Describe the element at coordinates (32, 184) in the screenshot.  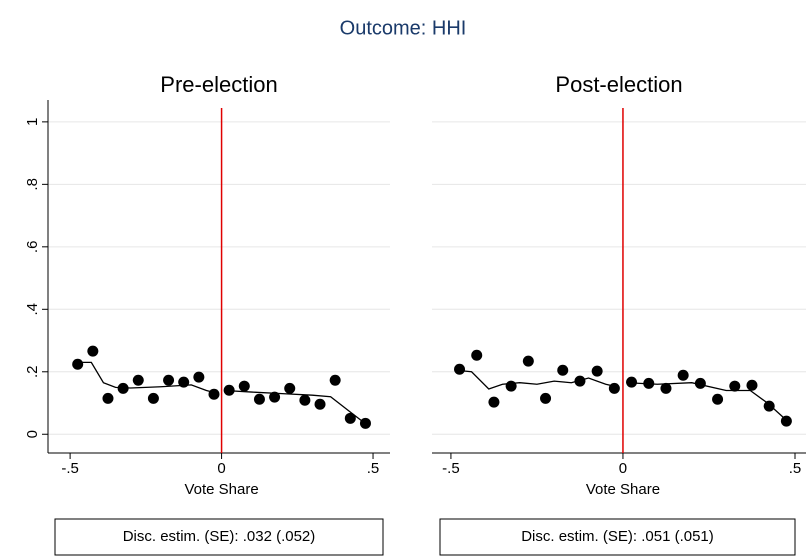
I see `y-tick-label: .8` at that location.